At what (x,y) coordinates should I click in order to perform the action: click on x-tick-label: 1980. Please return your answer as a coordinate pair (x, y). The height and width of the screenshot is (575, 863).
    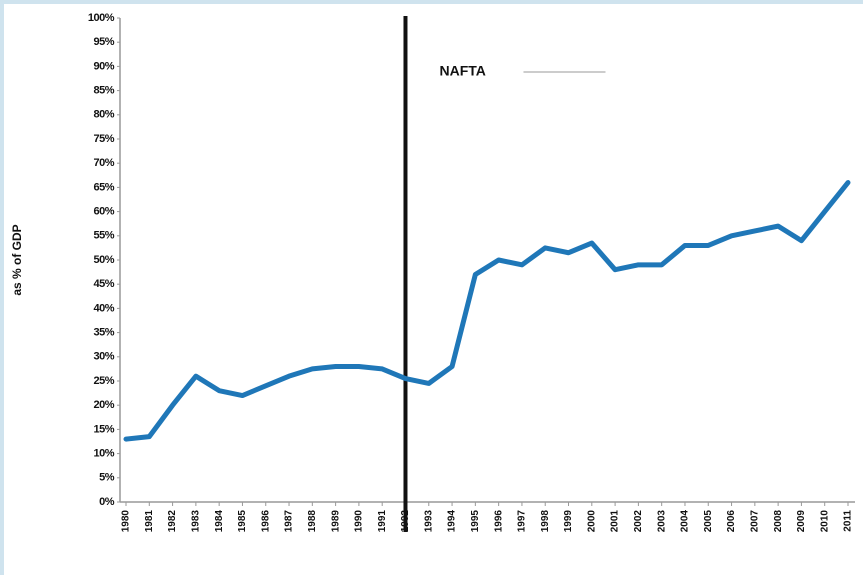
    Looking at the image, I should click on (126, 521).